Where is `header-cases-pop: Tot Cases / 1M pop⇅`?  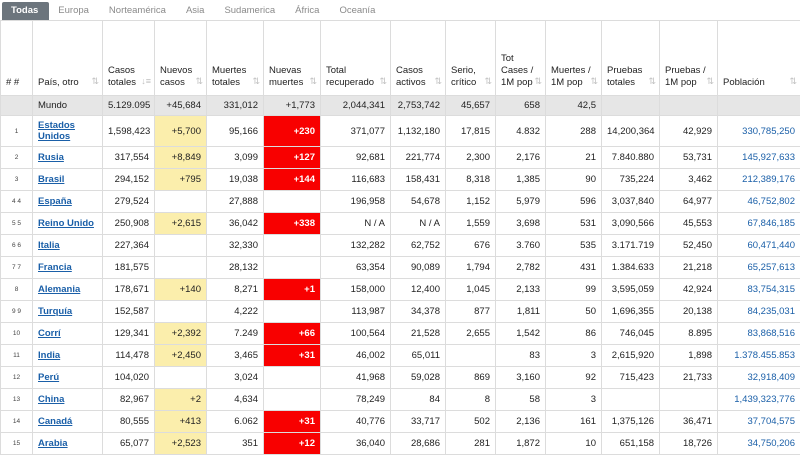 header-cases-pop: Tot Cases / 1M pop⇅ is located at coordinates (521, 58).